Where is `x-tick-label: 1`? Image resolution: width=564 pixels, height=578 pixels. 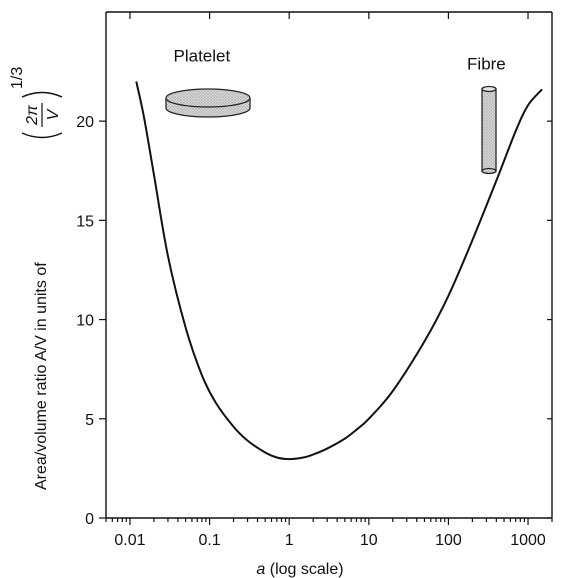 x-tick-label: 1 is located at coordinates (289, 540).